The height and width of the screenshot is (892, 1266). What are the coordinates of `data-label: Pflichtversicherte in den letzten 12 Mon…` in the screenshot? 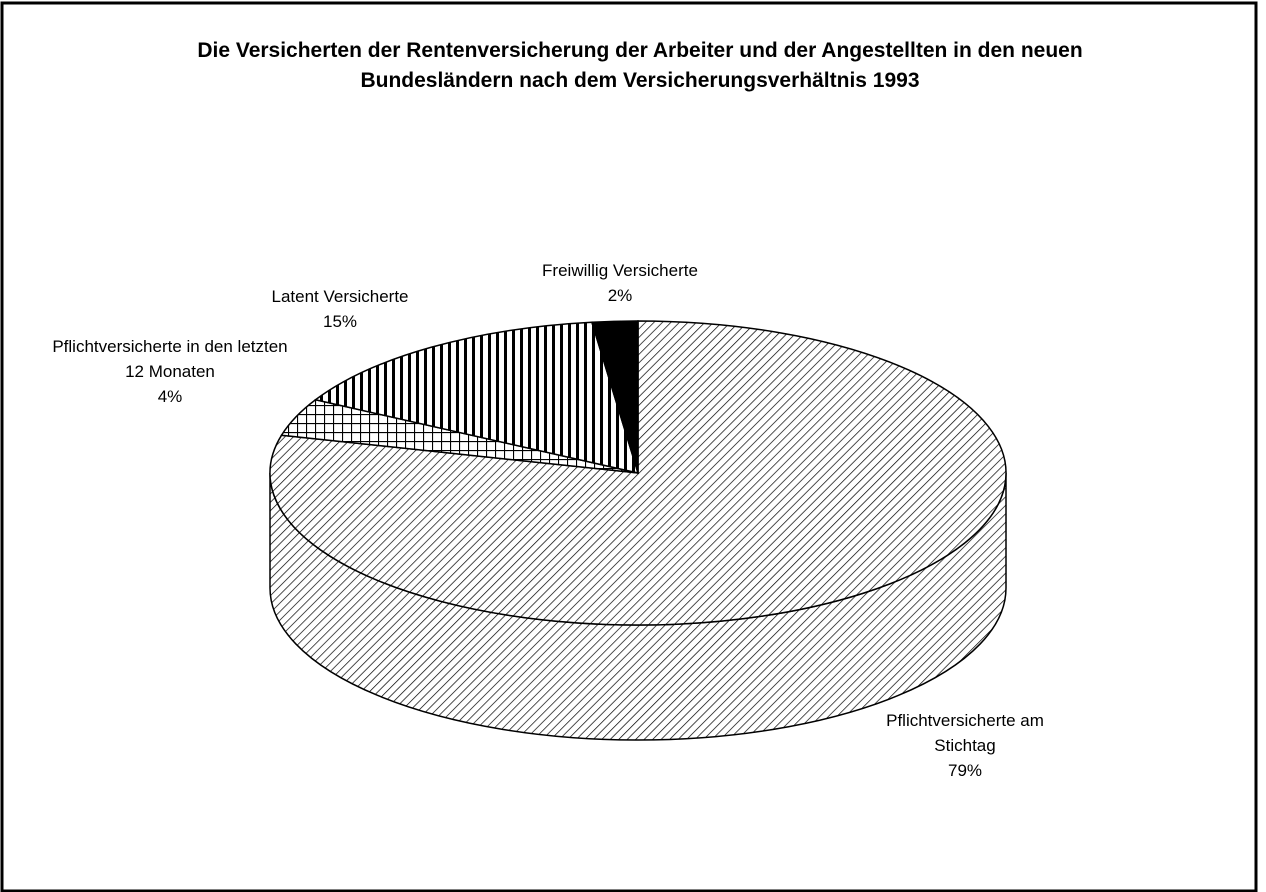 It's located at (170, 371).